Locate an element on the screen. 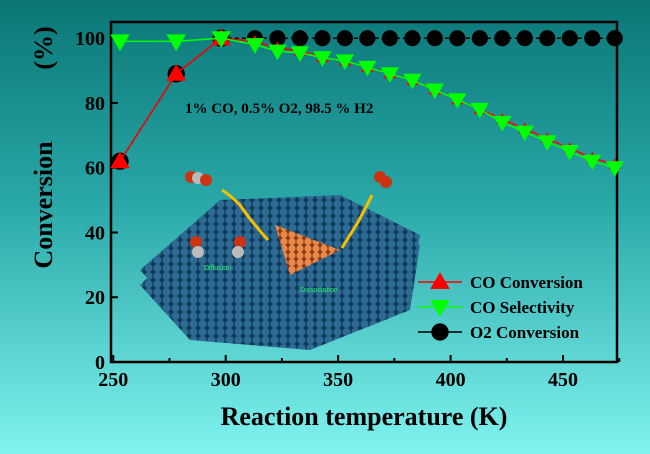 Image resolution: width=650 pixels, height=454 pixels. legend: CO Conversion CO Selectivity O2 Conversion is located at coordinates (500, 307).